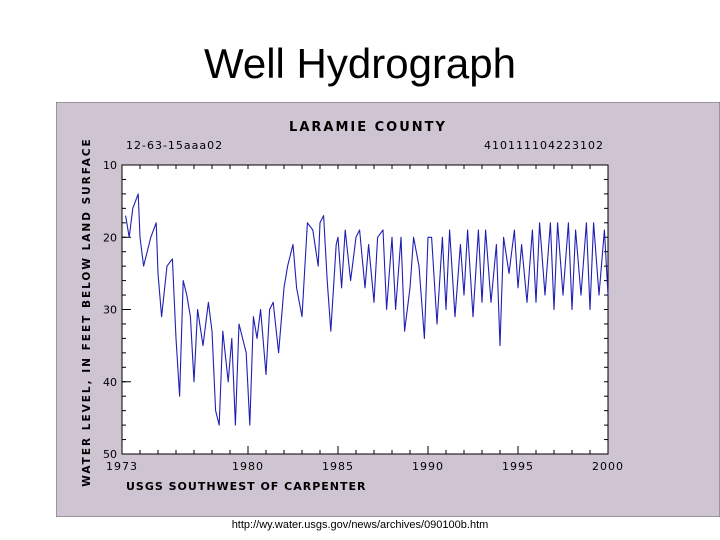 The height and width of the screenshot is (540, 720). What do you see at coordinates (87, 311) in the screenshot?
I see `y-axis-label: WATER LEVEL, IN FEET BELOW LAND SURFACE` at bounding box center [87, 311].